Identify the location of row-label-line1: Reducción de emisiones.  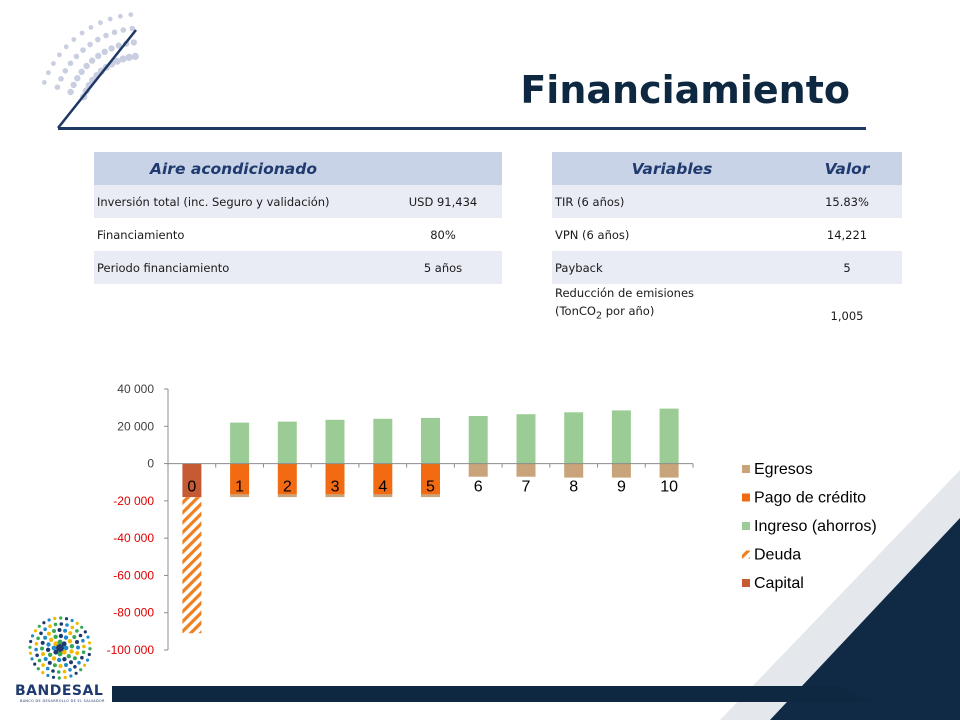
(625, 293).